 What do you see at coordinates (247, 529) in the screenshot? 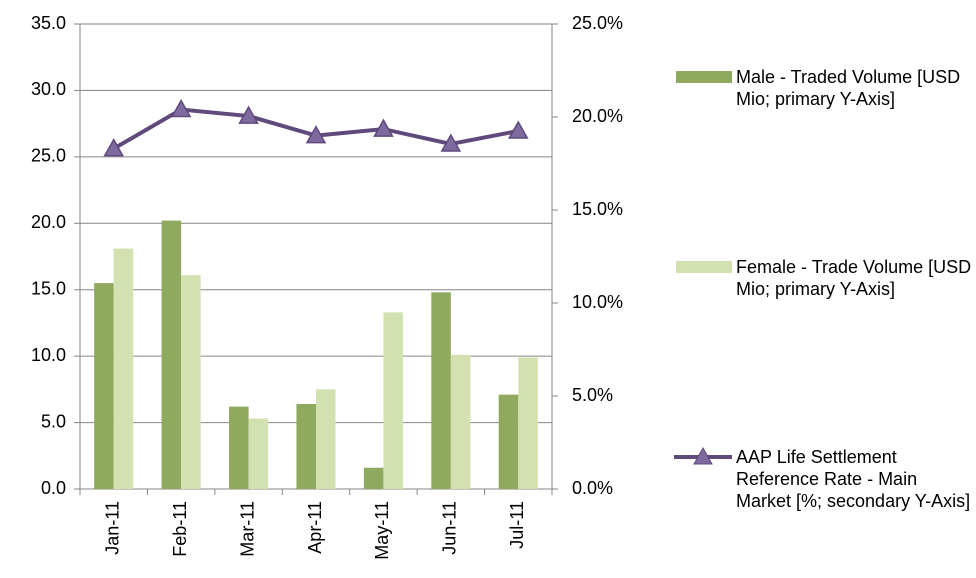
I see `x-tick-label: Mar-11` at bounding box center [247, 529].